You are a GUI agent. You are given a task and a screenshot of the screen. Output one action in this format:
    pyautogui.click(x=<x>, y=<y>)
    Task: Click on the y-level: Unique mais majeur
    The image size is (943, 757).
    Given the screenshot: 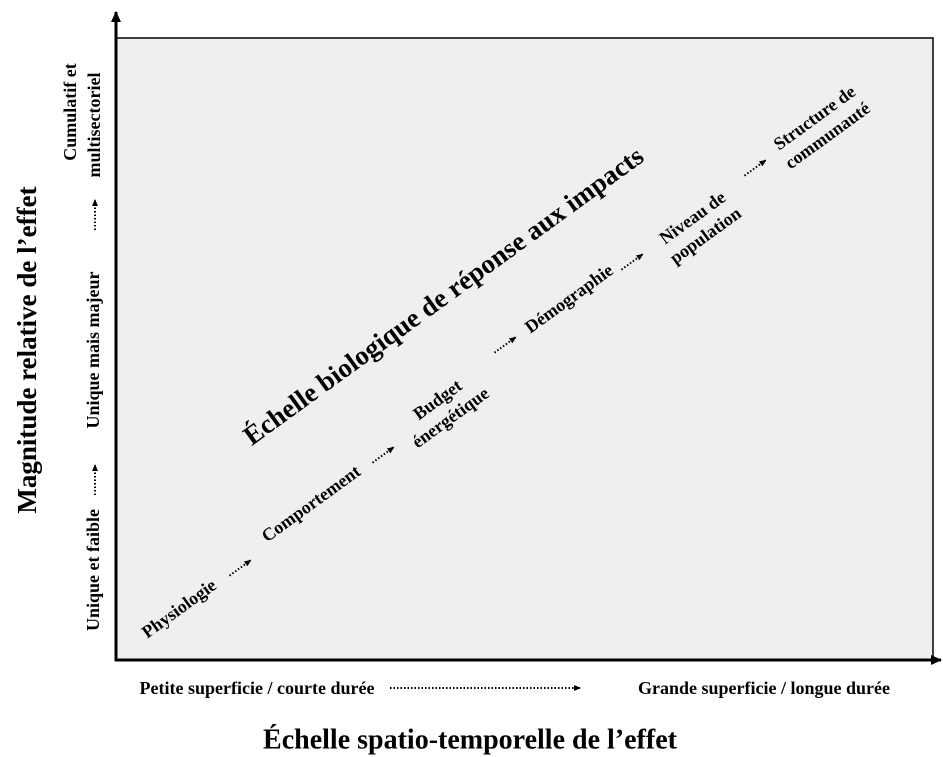 What is the action you would take?
    pyautogui.click(x=93, y=349)
    